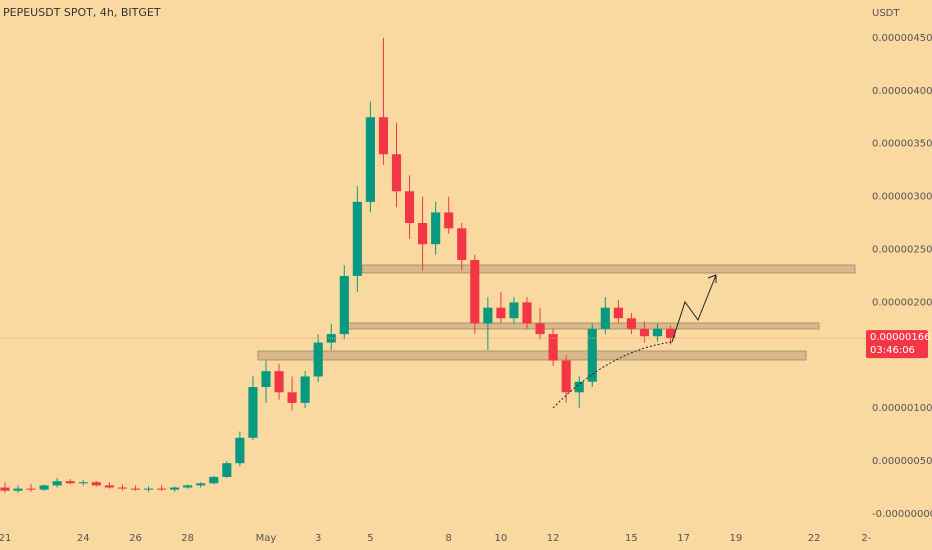 The image size is (932, 550). Describe the element at coordinates (83, 538) in the screenshot. I see `x-tick-label: 24` at that location.